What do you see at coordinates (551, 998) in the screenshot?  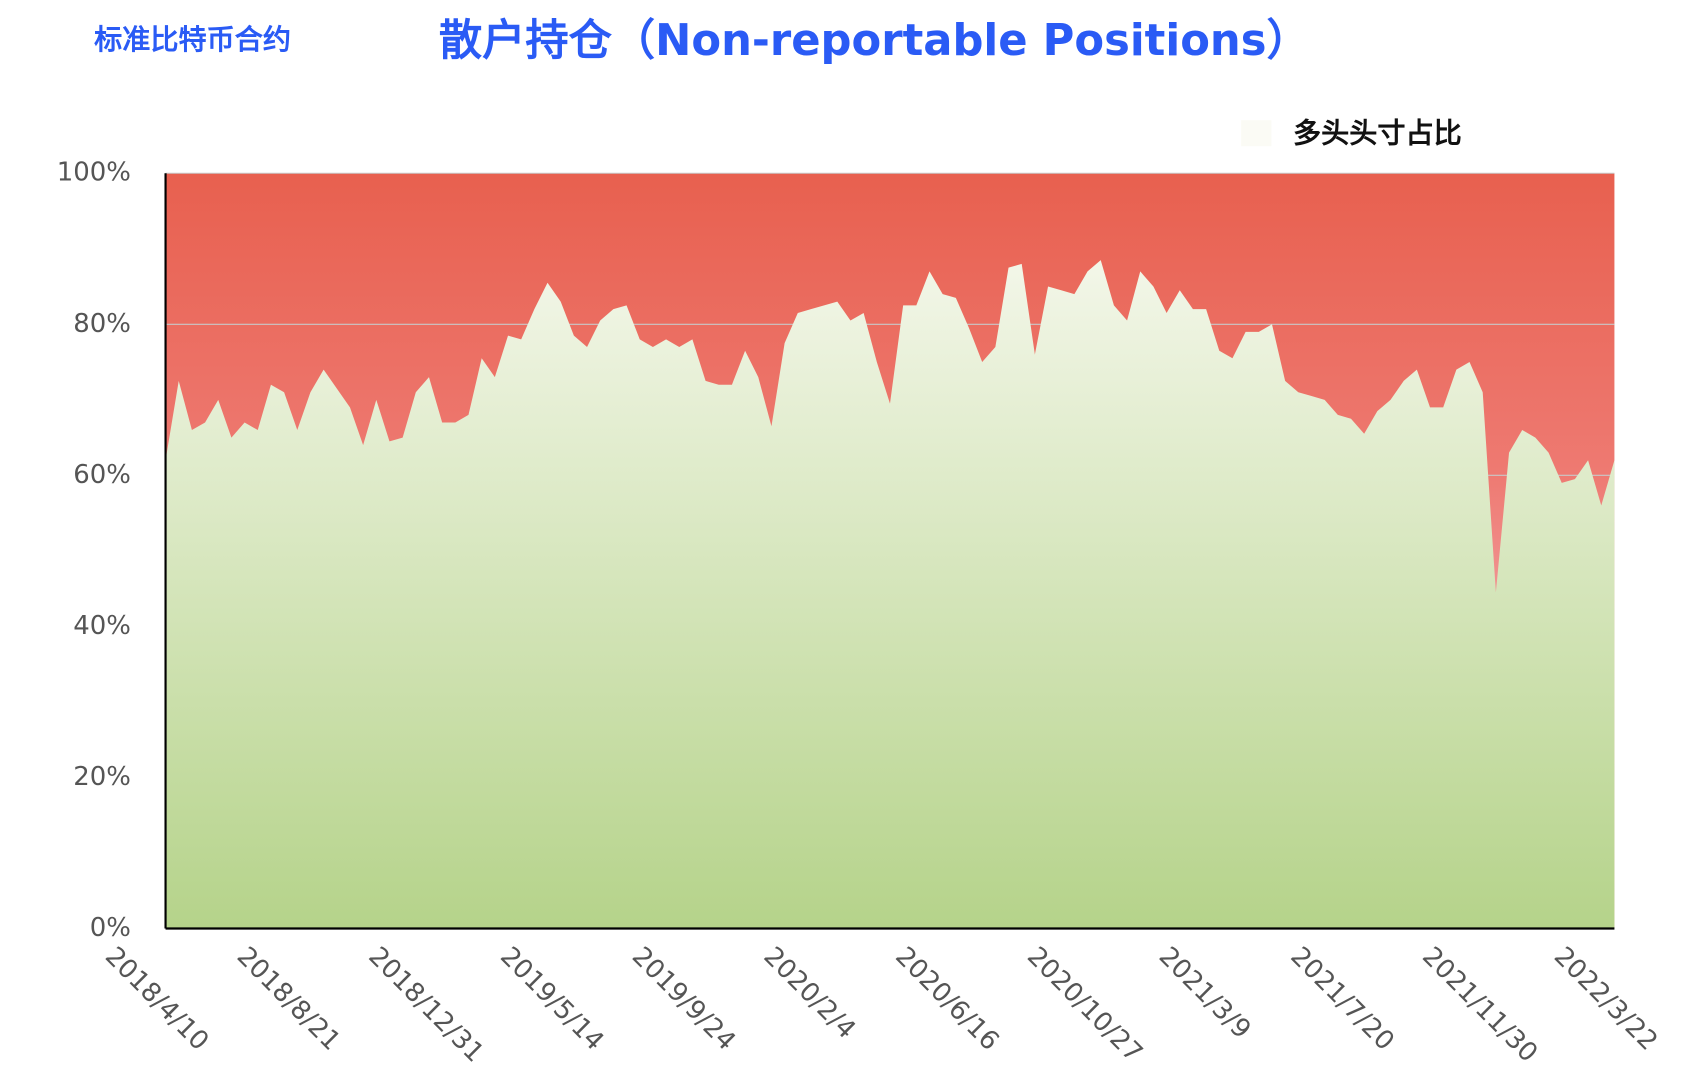 I see `x-tick-label: 2019/5/14` at bounding box center [551, 998].